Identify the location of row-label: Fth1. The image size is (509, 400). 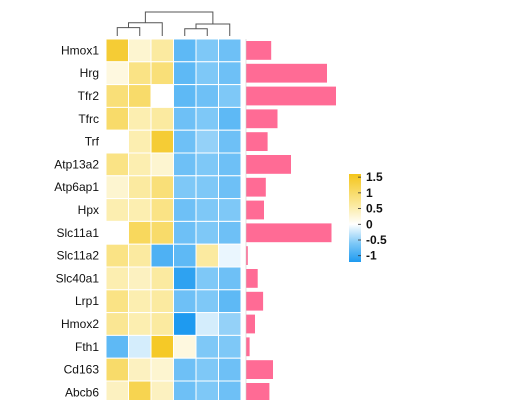
(87, 347).